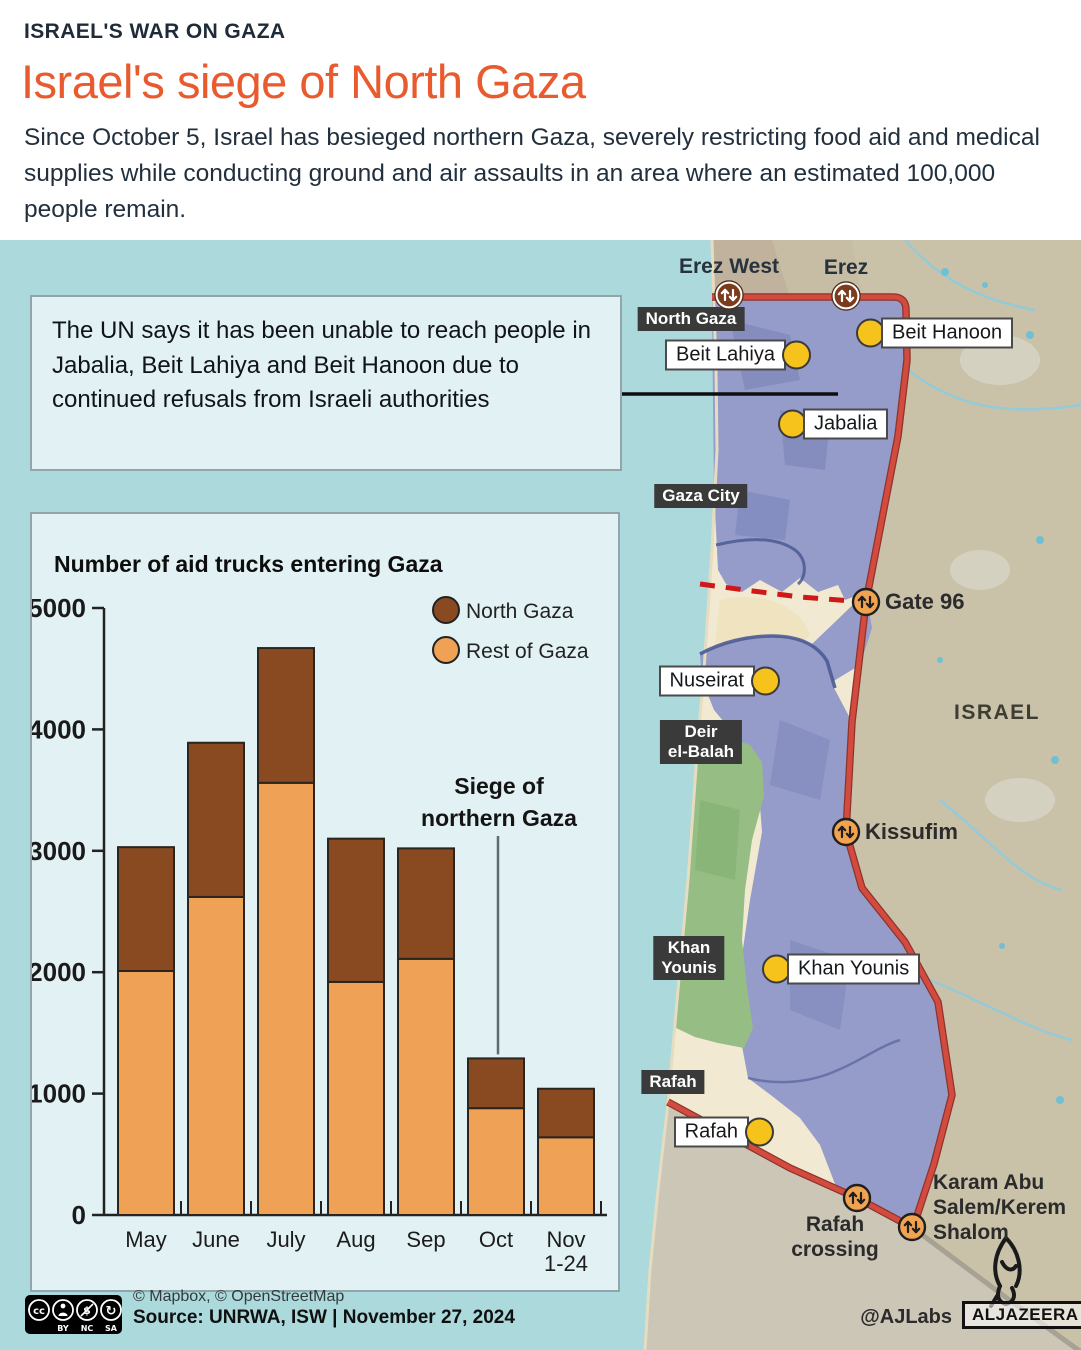  Describe the element at coordinates (59, 851) in the screenshot. I see `y-tick-label: 3000` at that location.